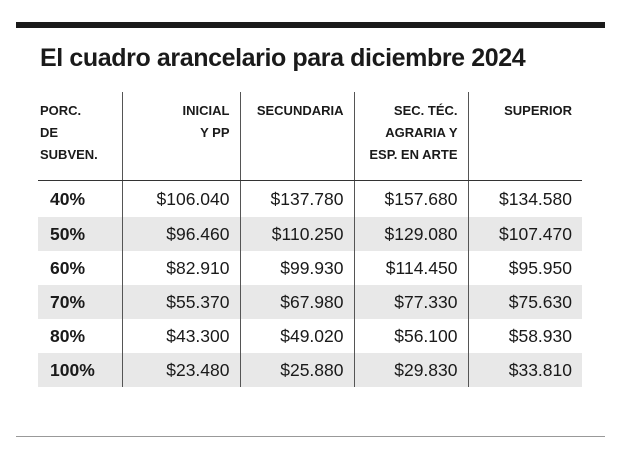 The height and width of the screenshot is (459, 619). What do you see at coordinates (410, 136) in the screenshot?
I see `header-sec-tec: SEC. TÉC. AGRARIA Y ESP. EN ARTE` at bounding box center [410, 136].